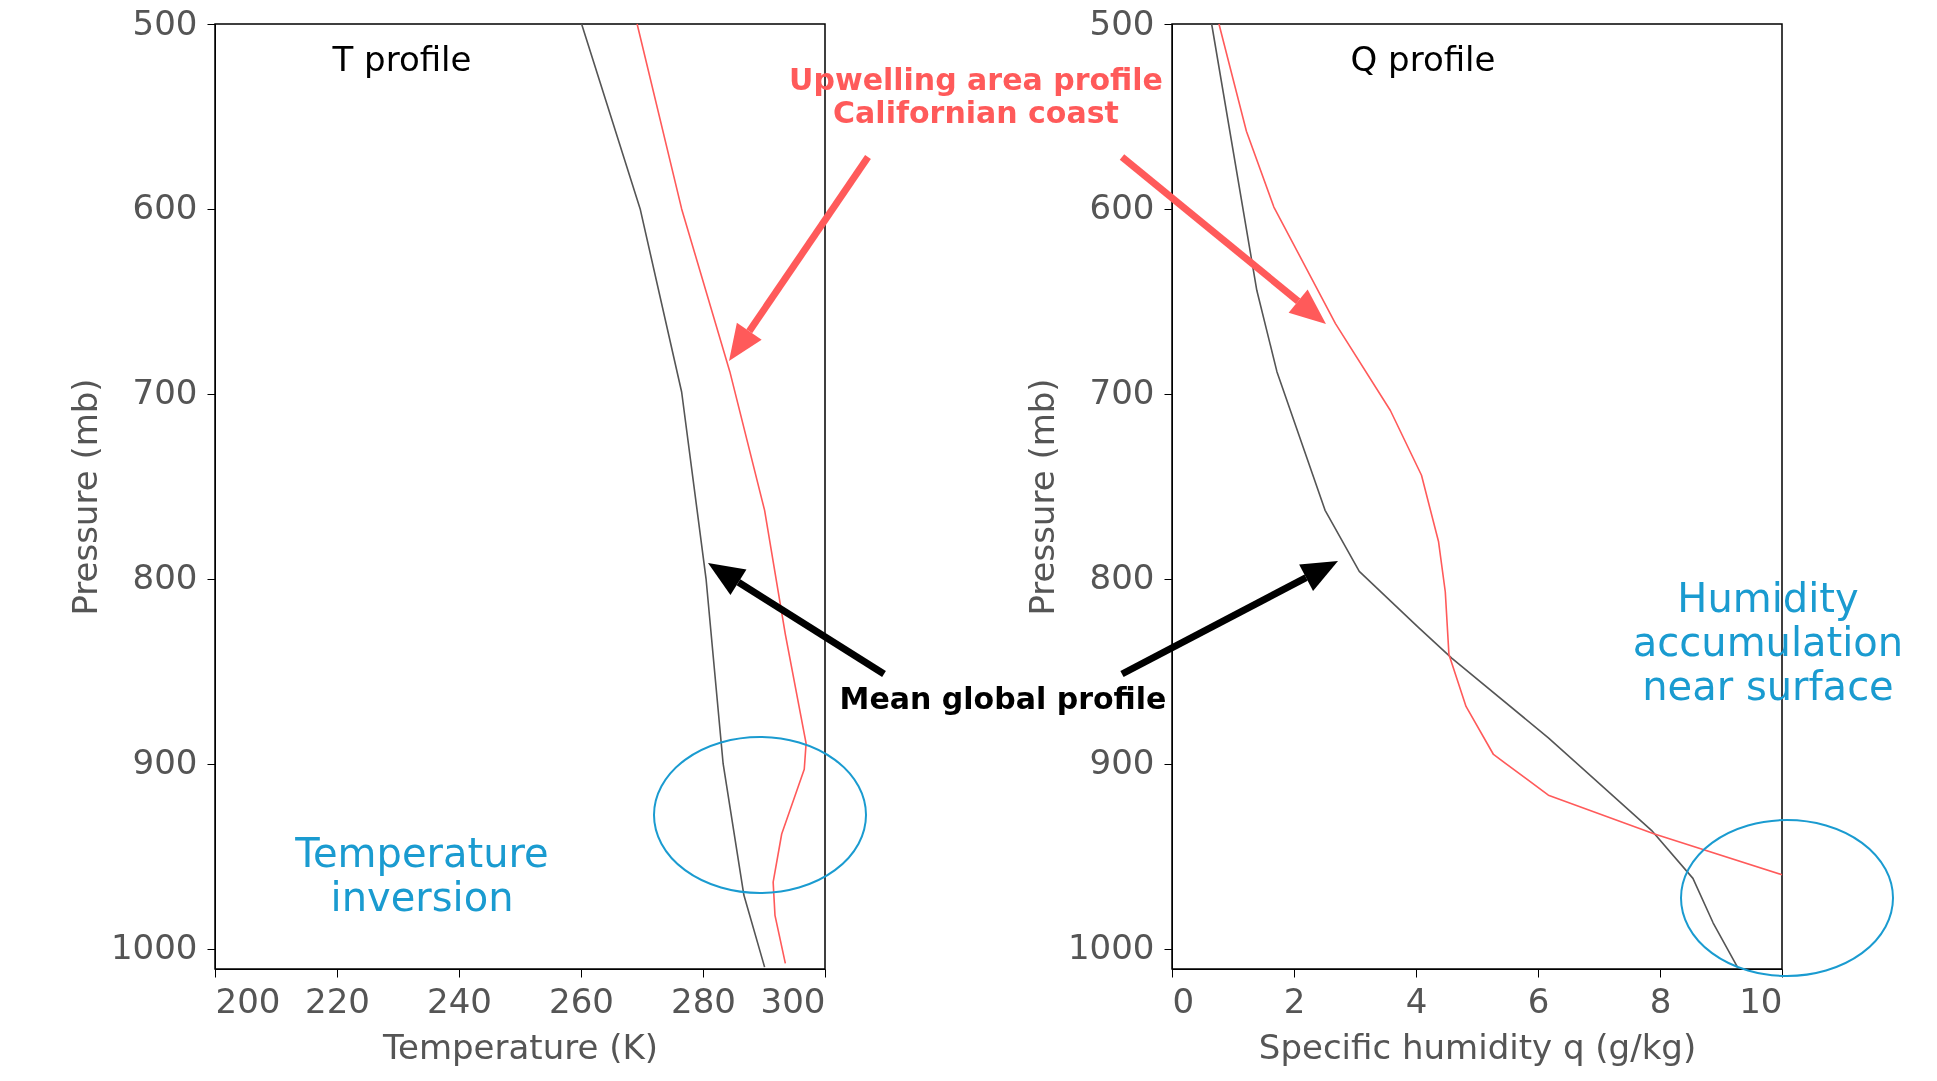 This screenshot has width=1937, height=1081. What do you see at coordinates (1294, 1000) in the screenshot?
I see `x-tick-label: 2` at bounding box center [1294, 1000].